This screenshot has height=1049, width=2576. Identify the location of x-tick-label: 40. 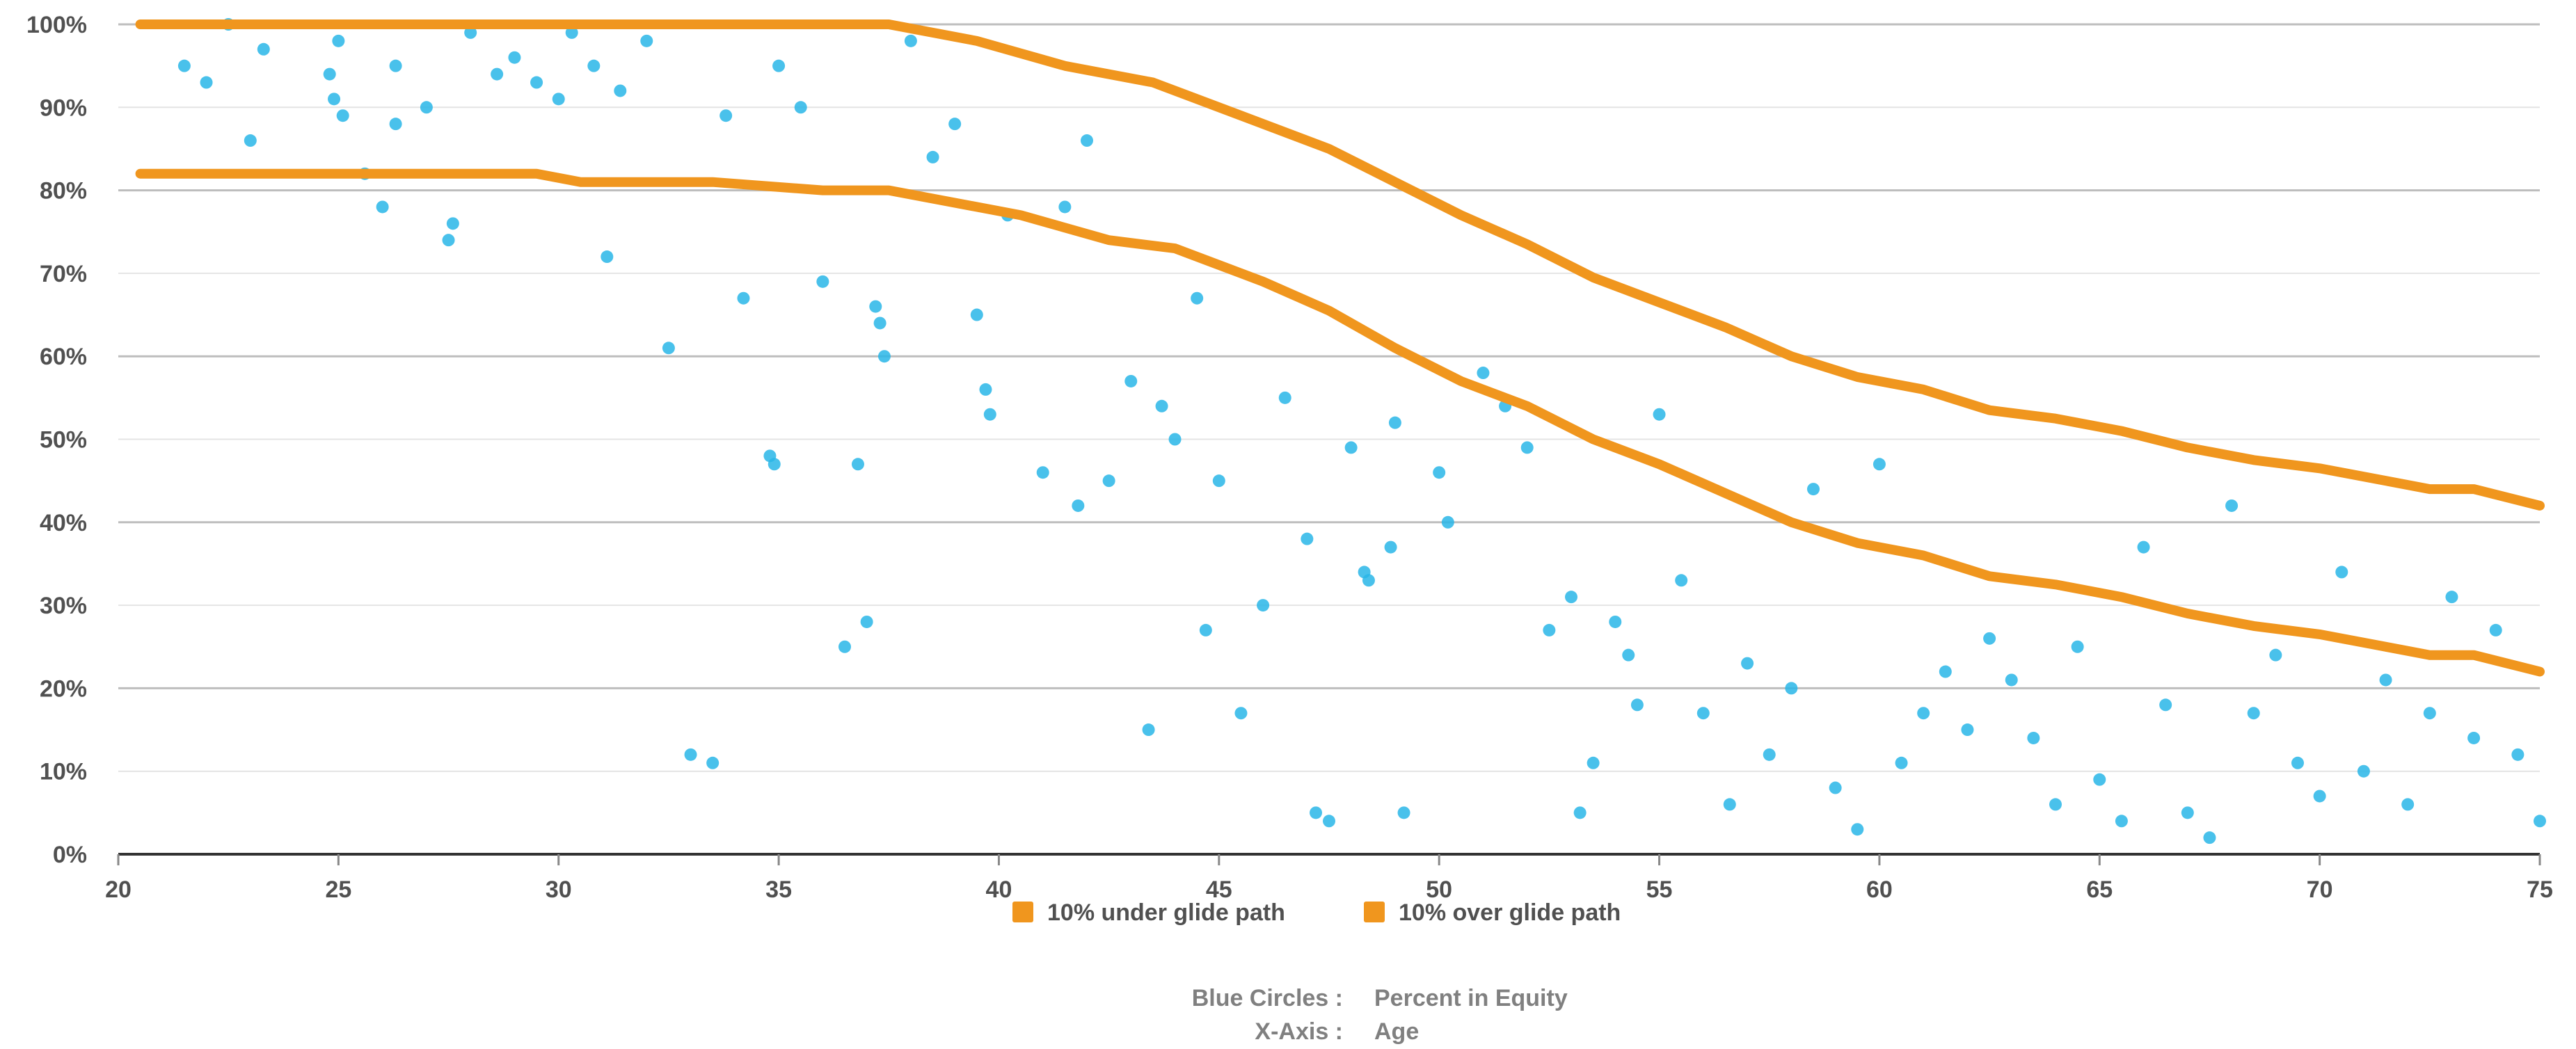
(999, 889).